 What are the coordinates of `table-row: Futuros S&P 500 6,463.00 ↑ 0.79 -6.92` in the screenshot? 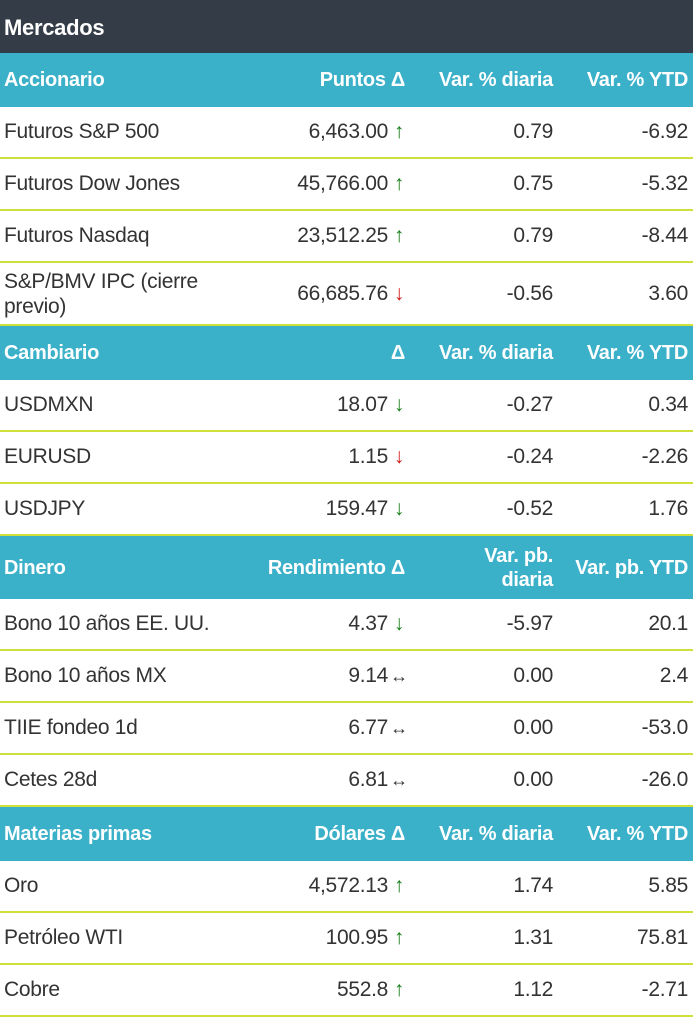 It's located at (346, 133).